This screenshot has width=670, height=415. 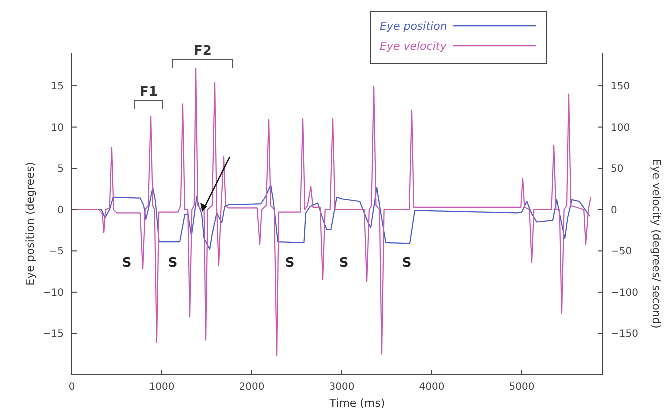 What do you see at coordinates (57, 87) in the screenshot?
I see `y-tick-label: 15` at bounding box center [57, 87].